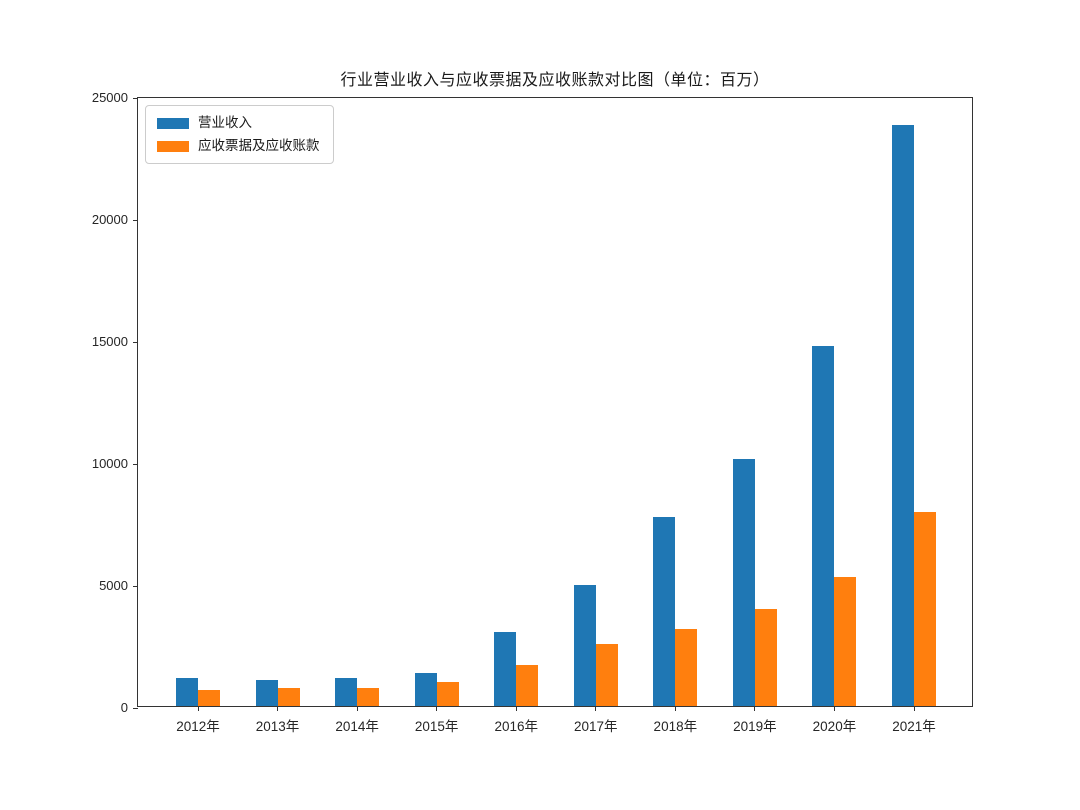  Describe the element at coordinates (903, 415) in the screenshot. I see `revenue-bar-2021年` at that location.